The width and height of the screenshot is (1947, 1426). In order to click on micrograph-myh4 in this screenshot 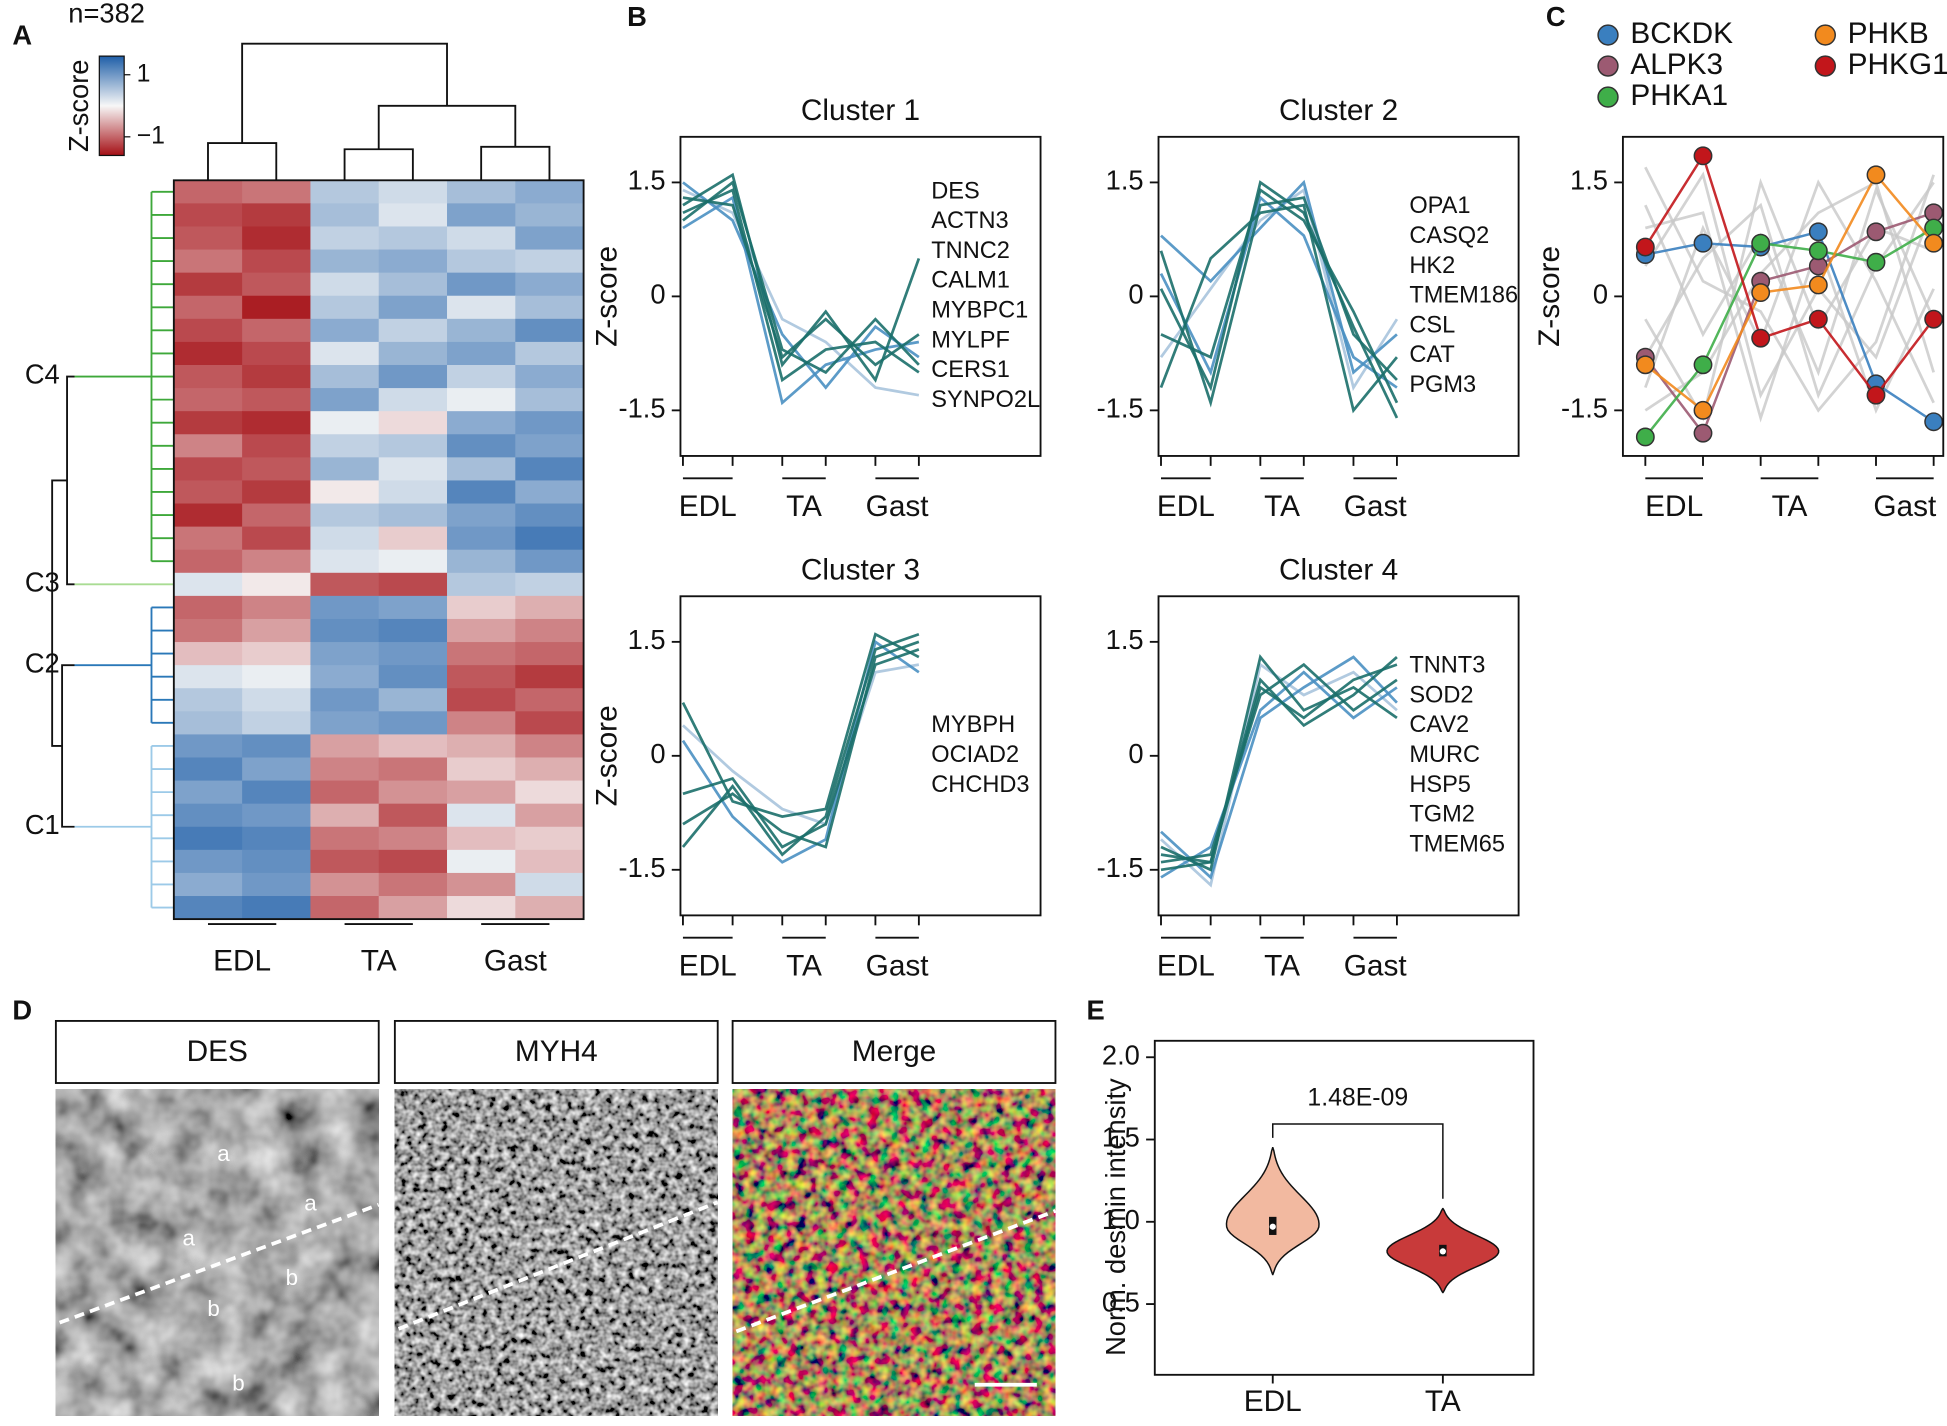, I will do `click(556, 1252)`.